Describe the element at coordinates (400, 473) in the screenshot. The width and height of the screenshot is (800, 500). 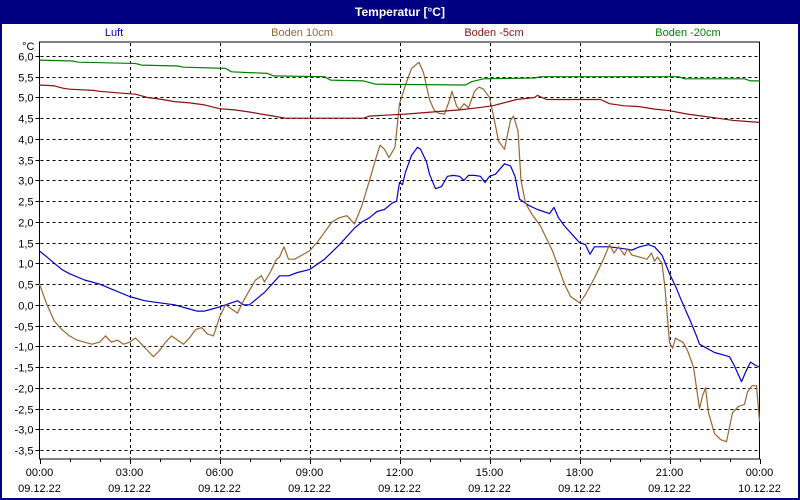
I see `x-tick-time: 12:00` at that location.